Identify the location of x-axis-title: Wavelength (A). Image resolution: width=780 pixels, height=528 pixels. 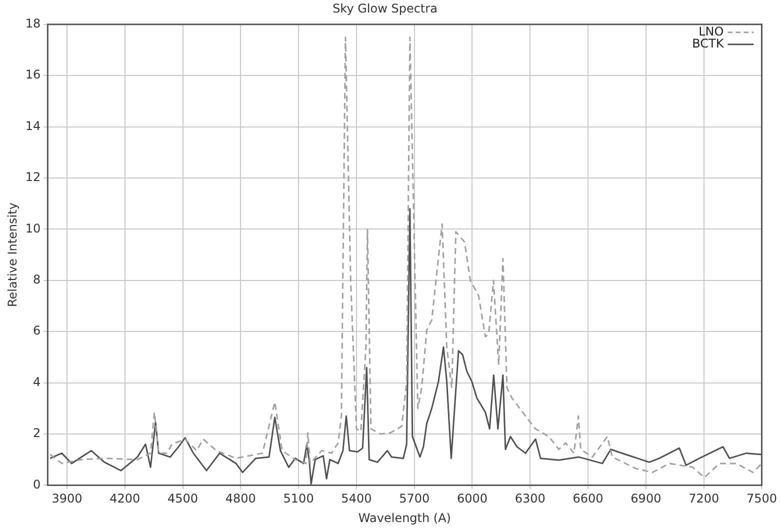
(404, 517).